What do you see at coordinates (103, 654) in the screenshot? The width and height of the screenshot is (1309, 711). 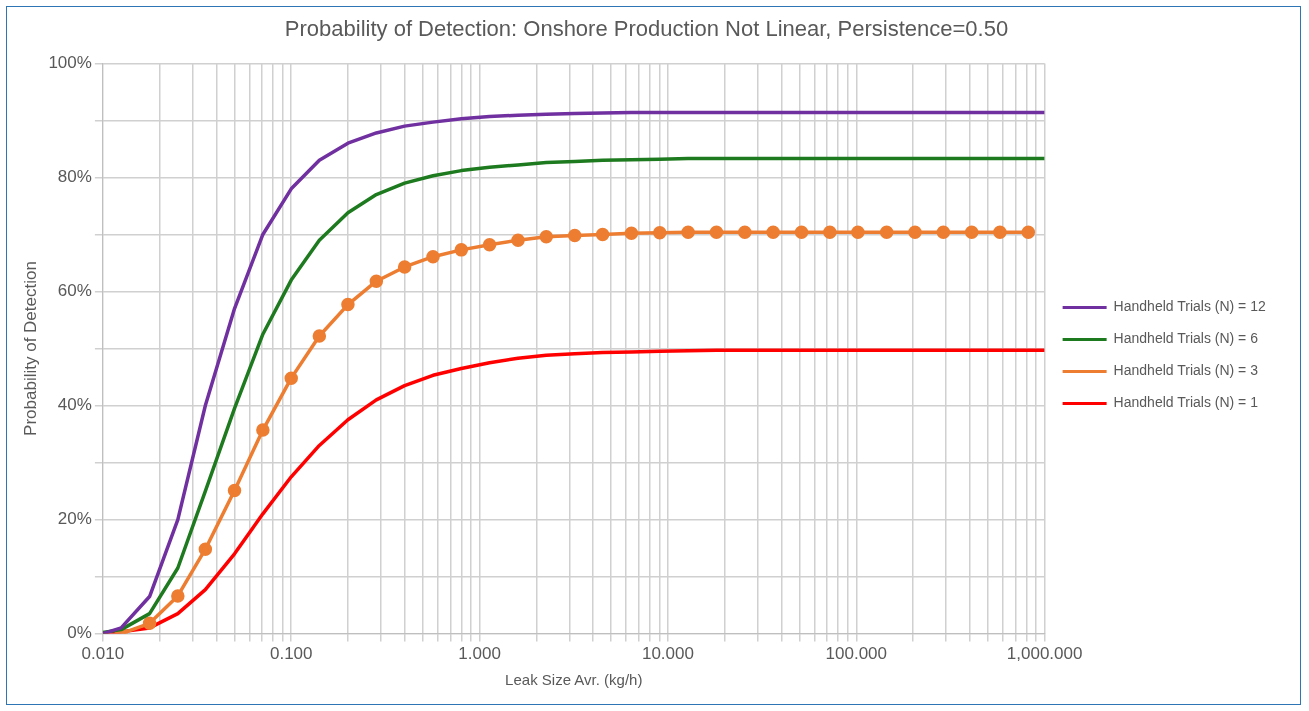 I see `x-tick-label: 0.010` at bounding box center [103, 654].